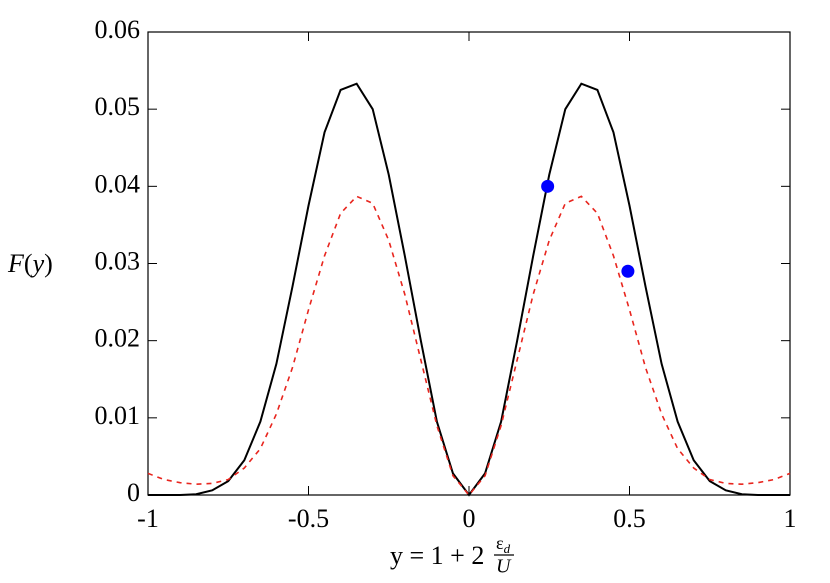  I want to click on x-tick-label: 0.5, so click(629, 518).